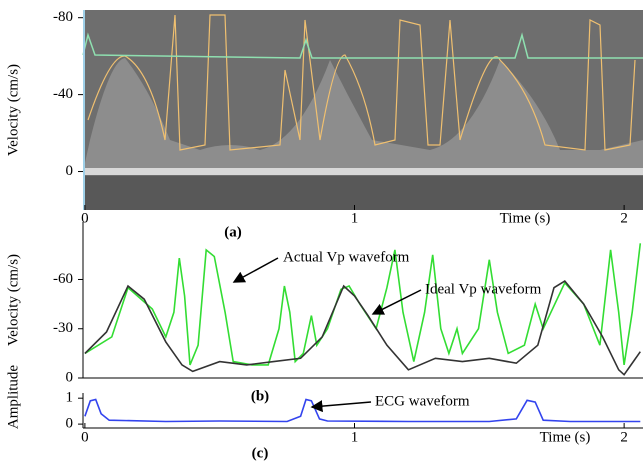  I want to click on annotation: Actual Vp waveform, so click(346, 257).